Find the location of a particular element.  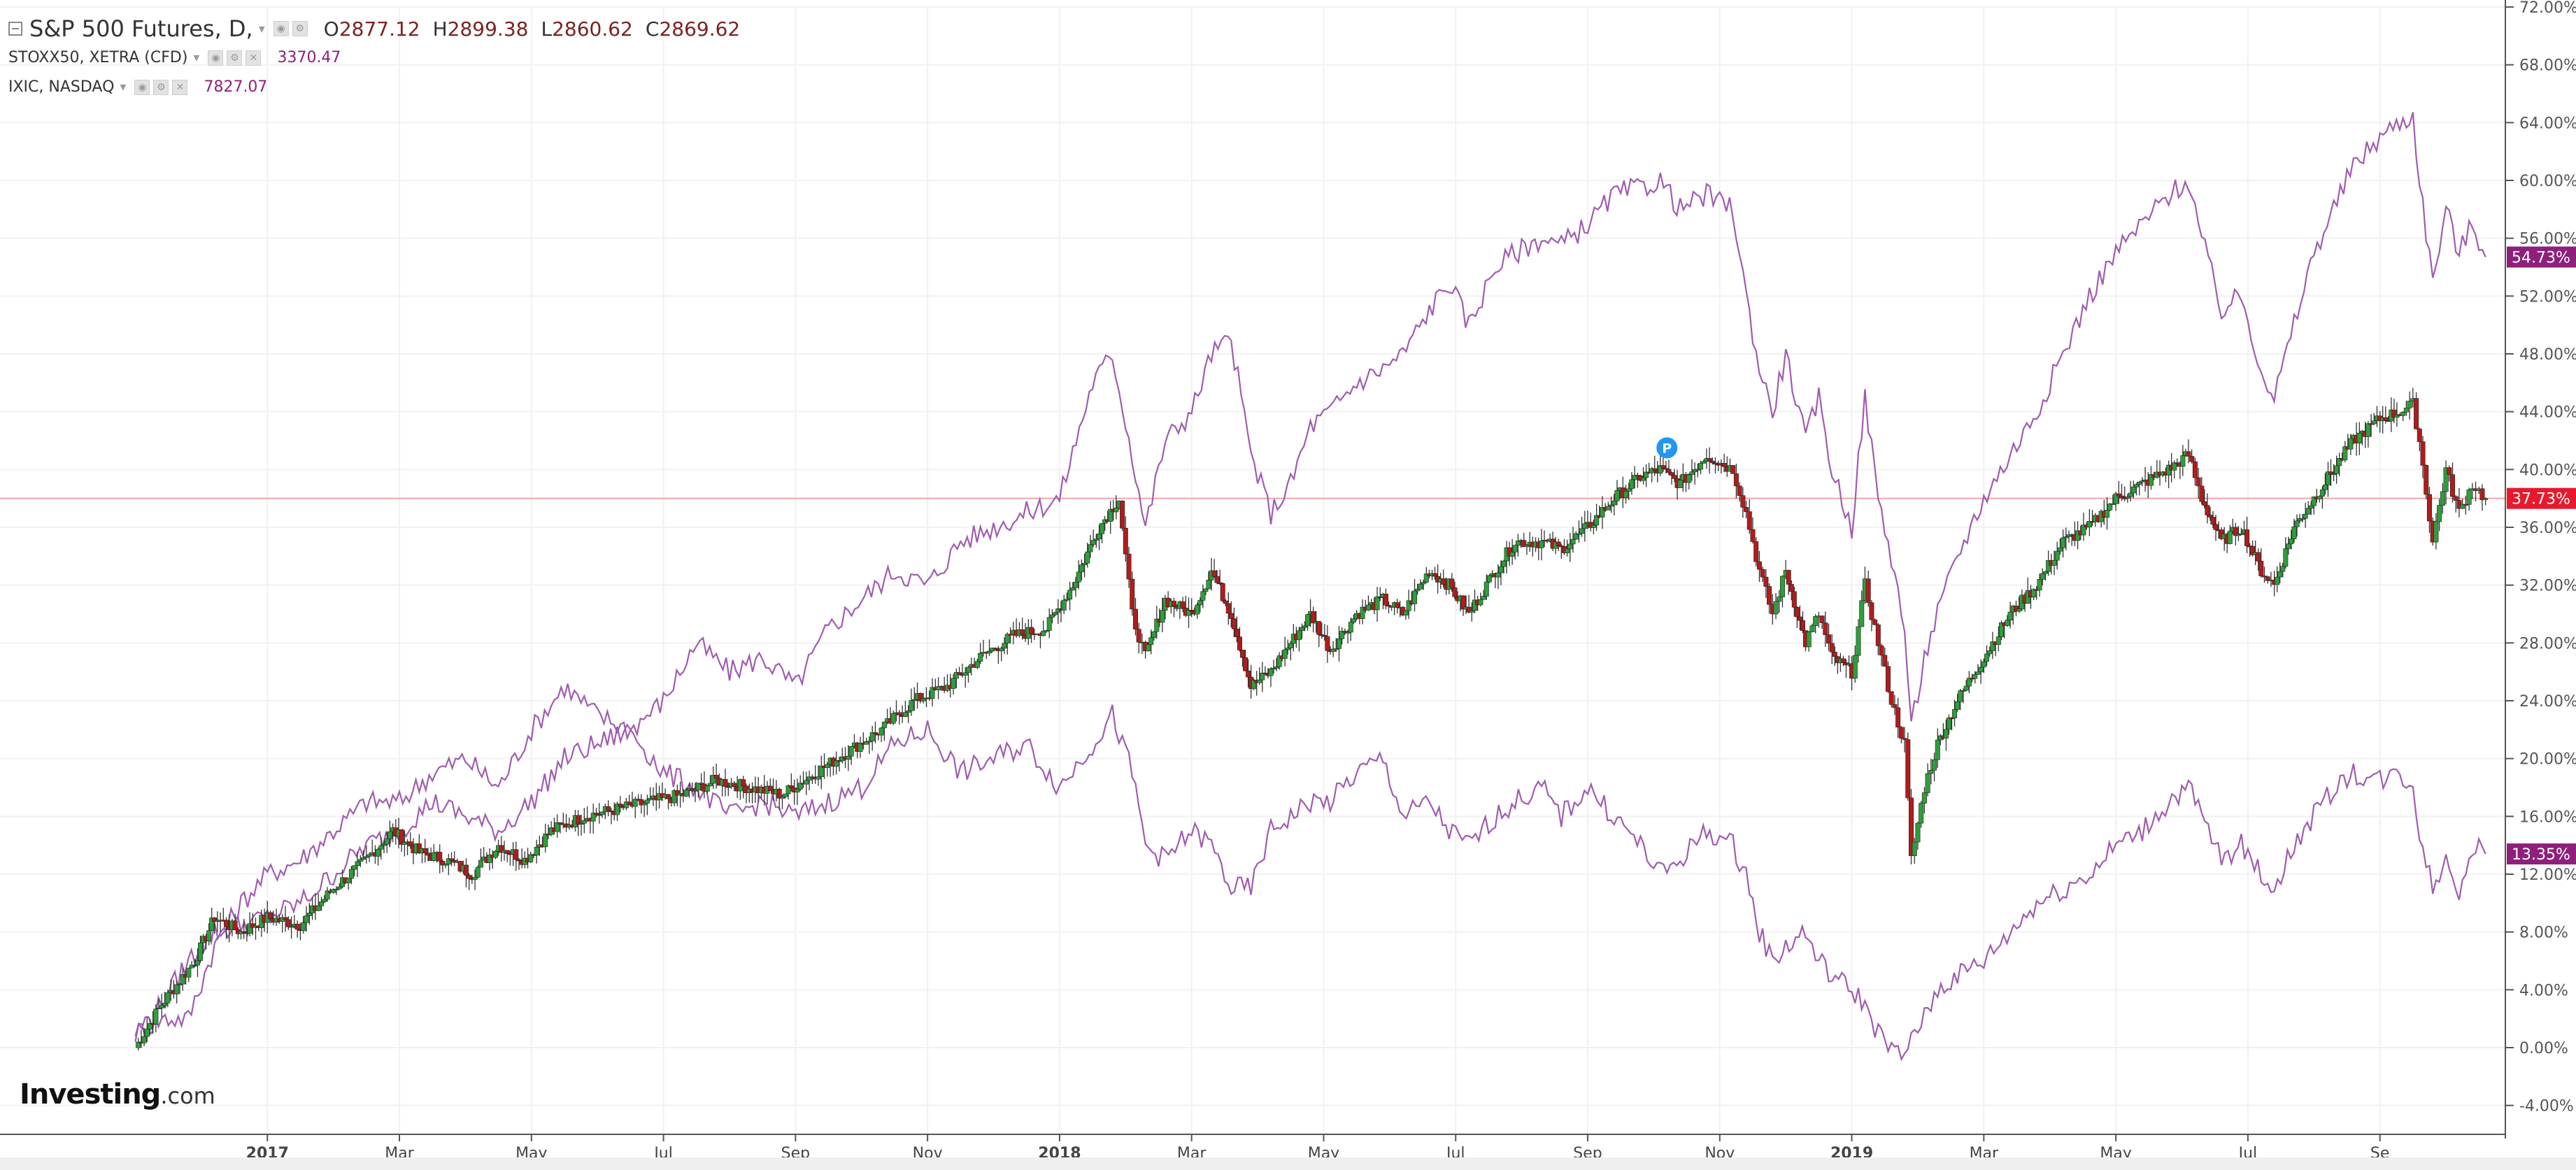

y-tick-label: 4.00% is located at coordinates (2543, 990).